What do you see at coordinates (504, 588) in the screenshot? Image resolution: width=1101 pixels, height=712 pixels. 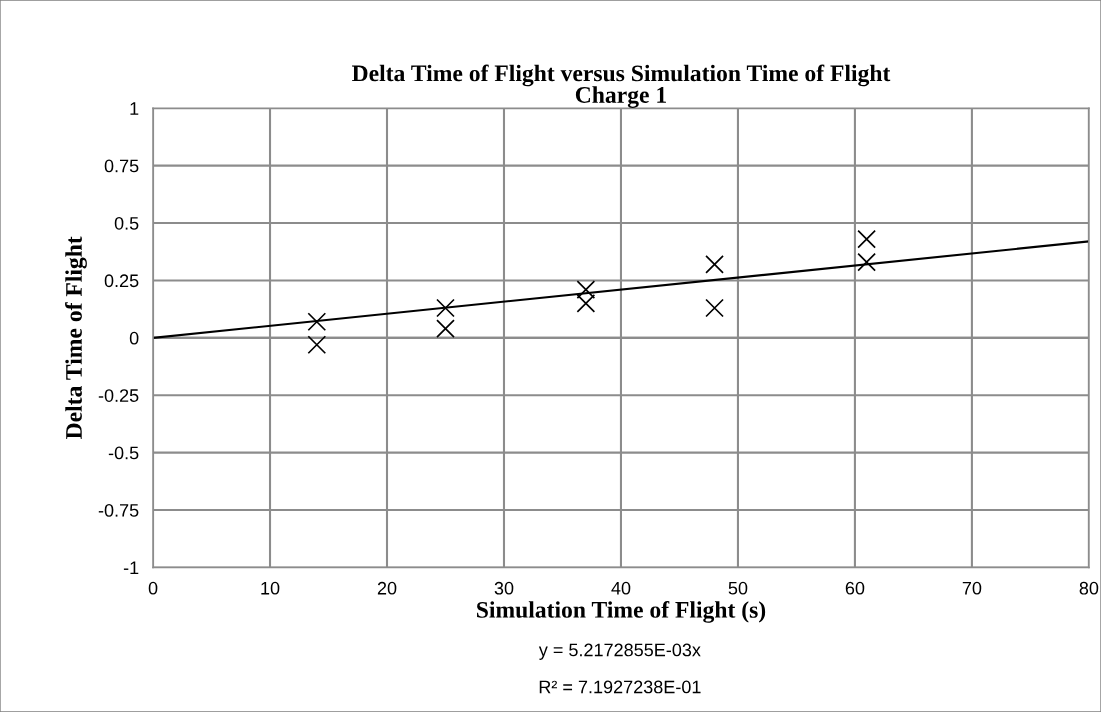 I see `x-tick-label: 30` at bounding box center [504, 588].